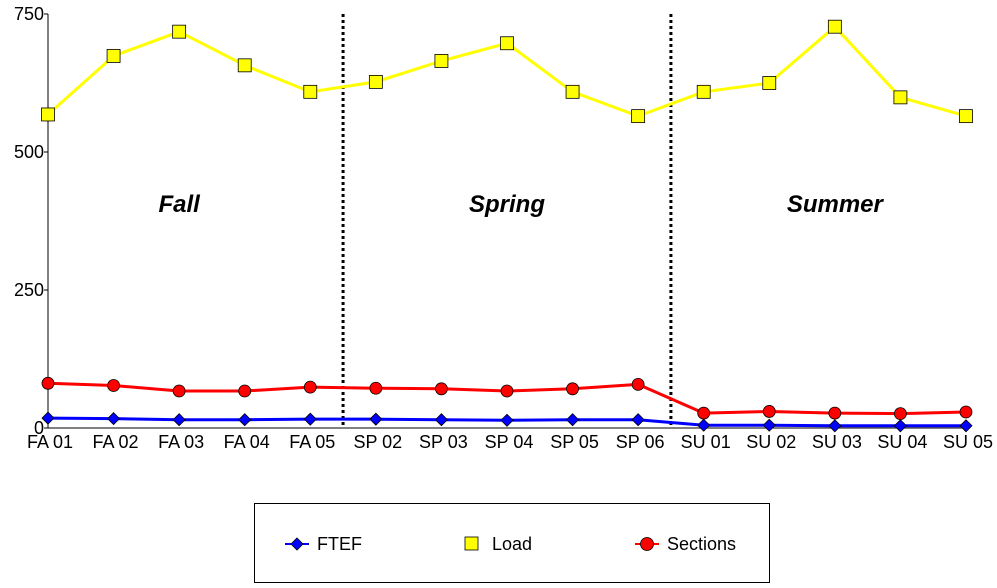 The image size is (997, 588). I want to click on y-tick-labels: 0 250 500 750, so click(29, 221).